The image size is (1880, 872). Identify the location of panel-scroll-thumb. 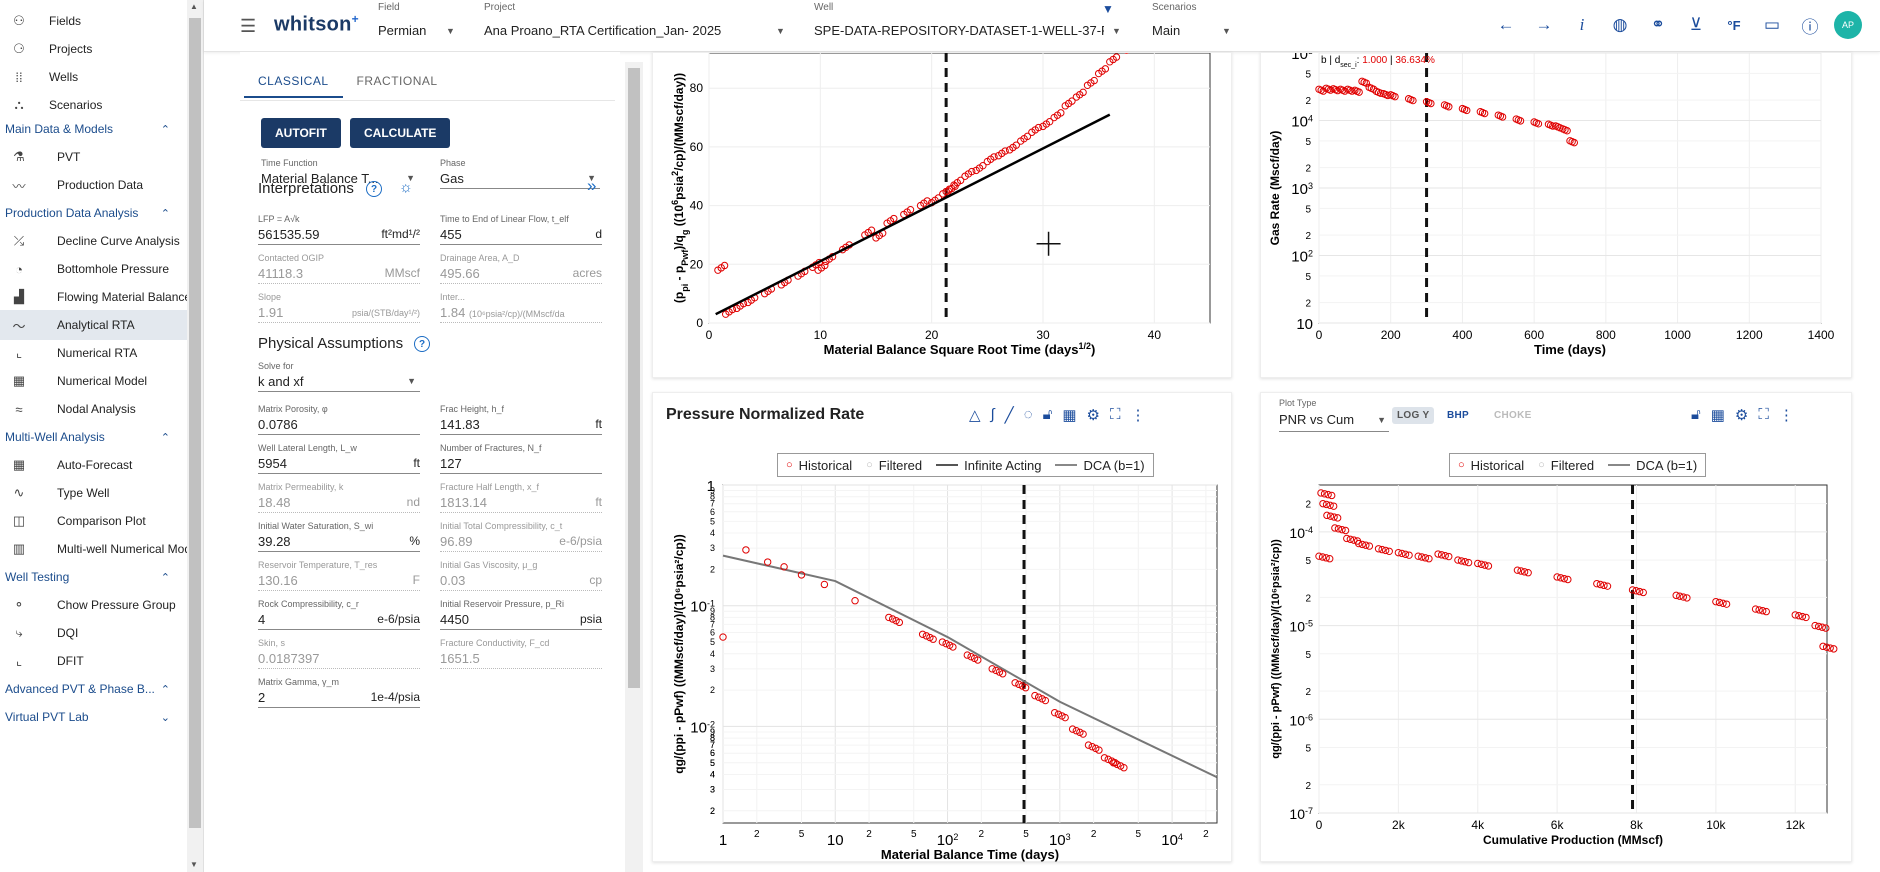
(634, 378).